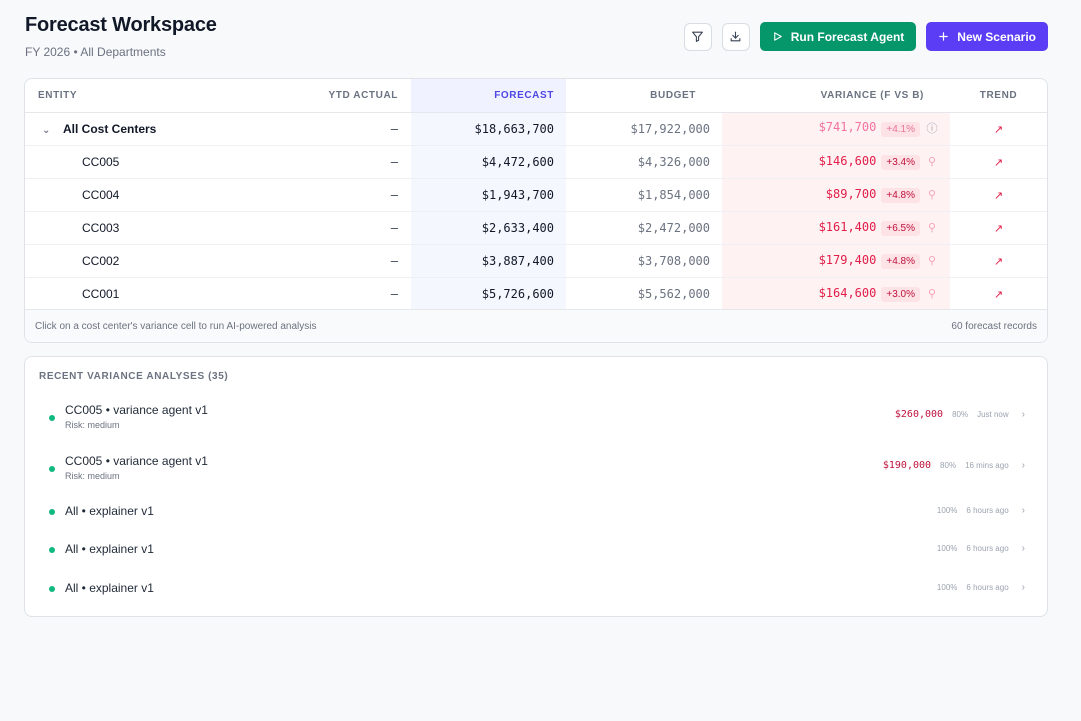  I want to click on entity-cell: CC002, so click(150, 261).